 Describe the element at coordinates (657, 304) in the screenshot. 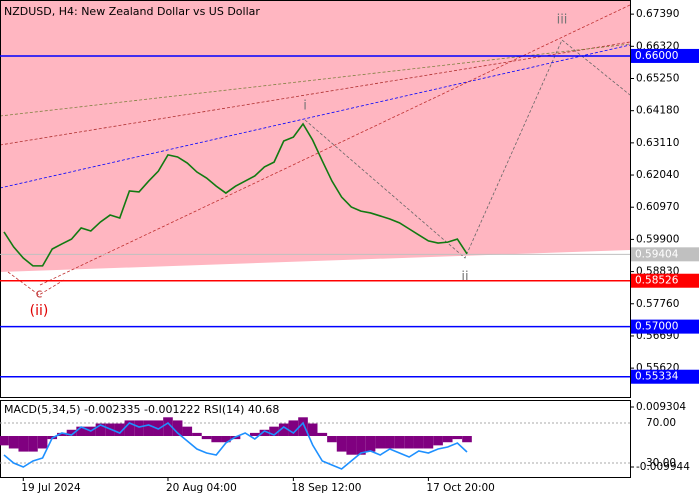

I see `y-tick-label: 0.57760` at that location.